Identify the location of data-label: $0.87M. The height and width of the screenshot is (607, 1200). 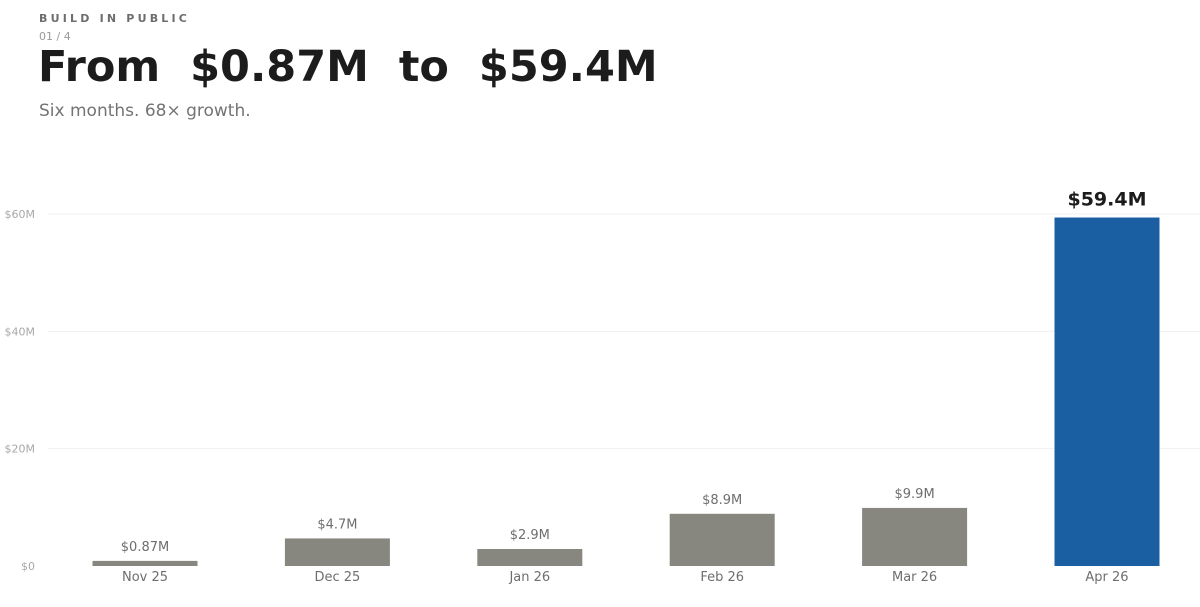
(145, 547).